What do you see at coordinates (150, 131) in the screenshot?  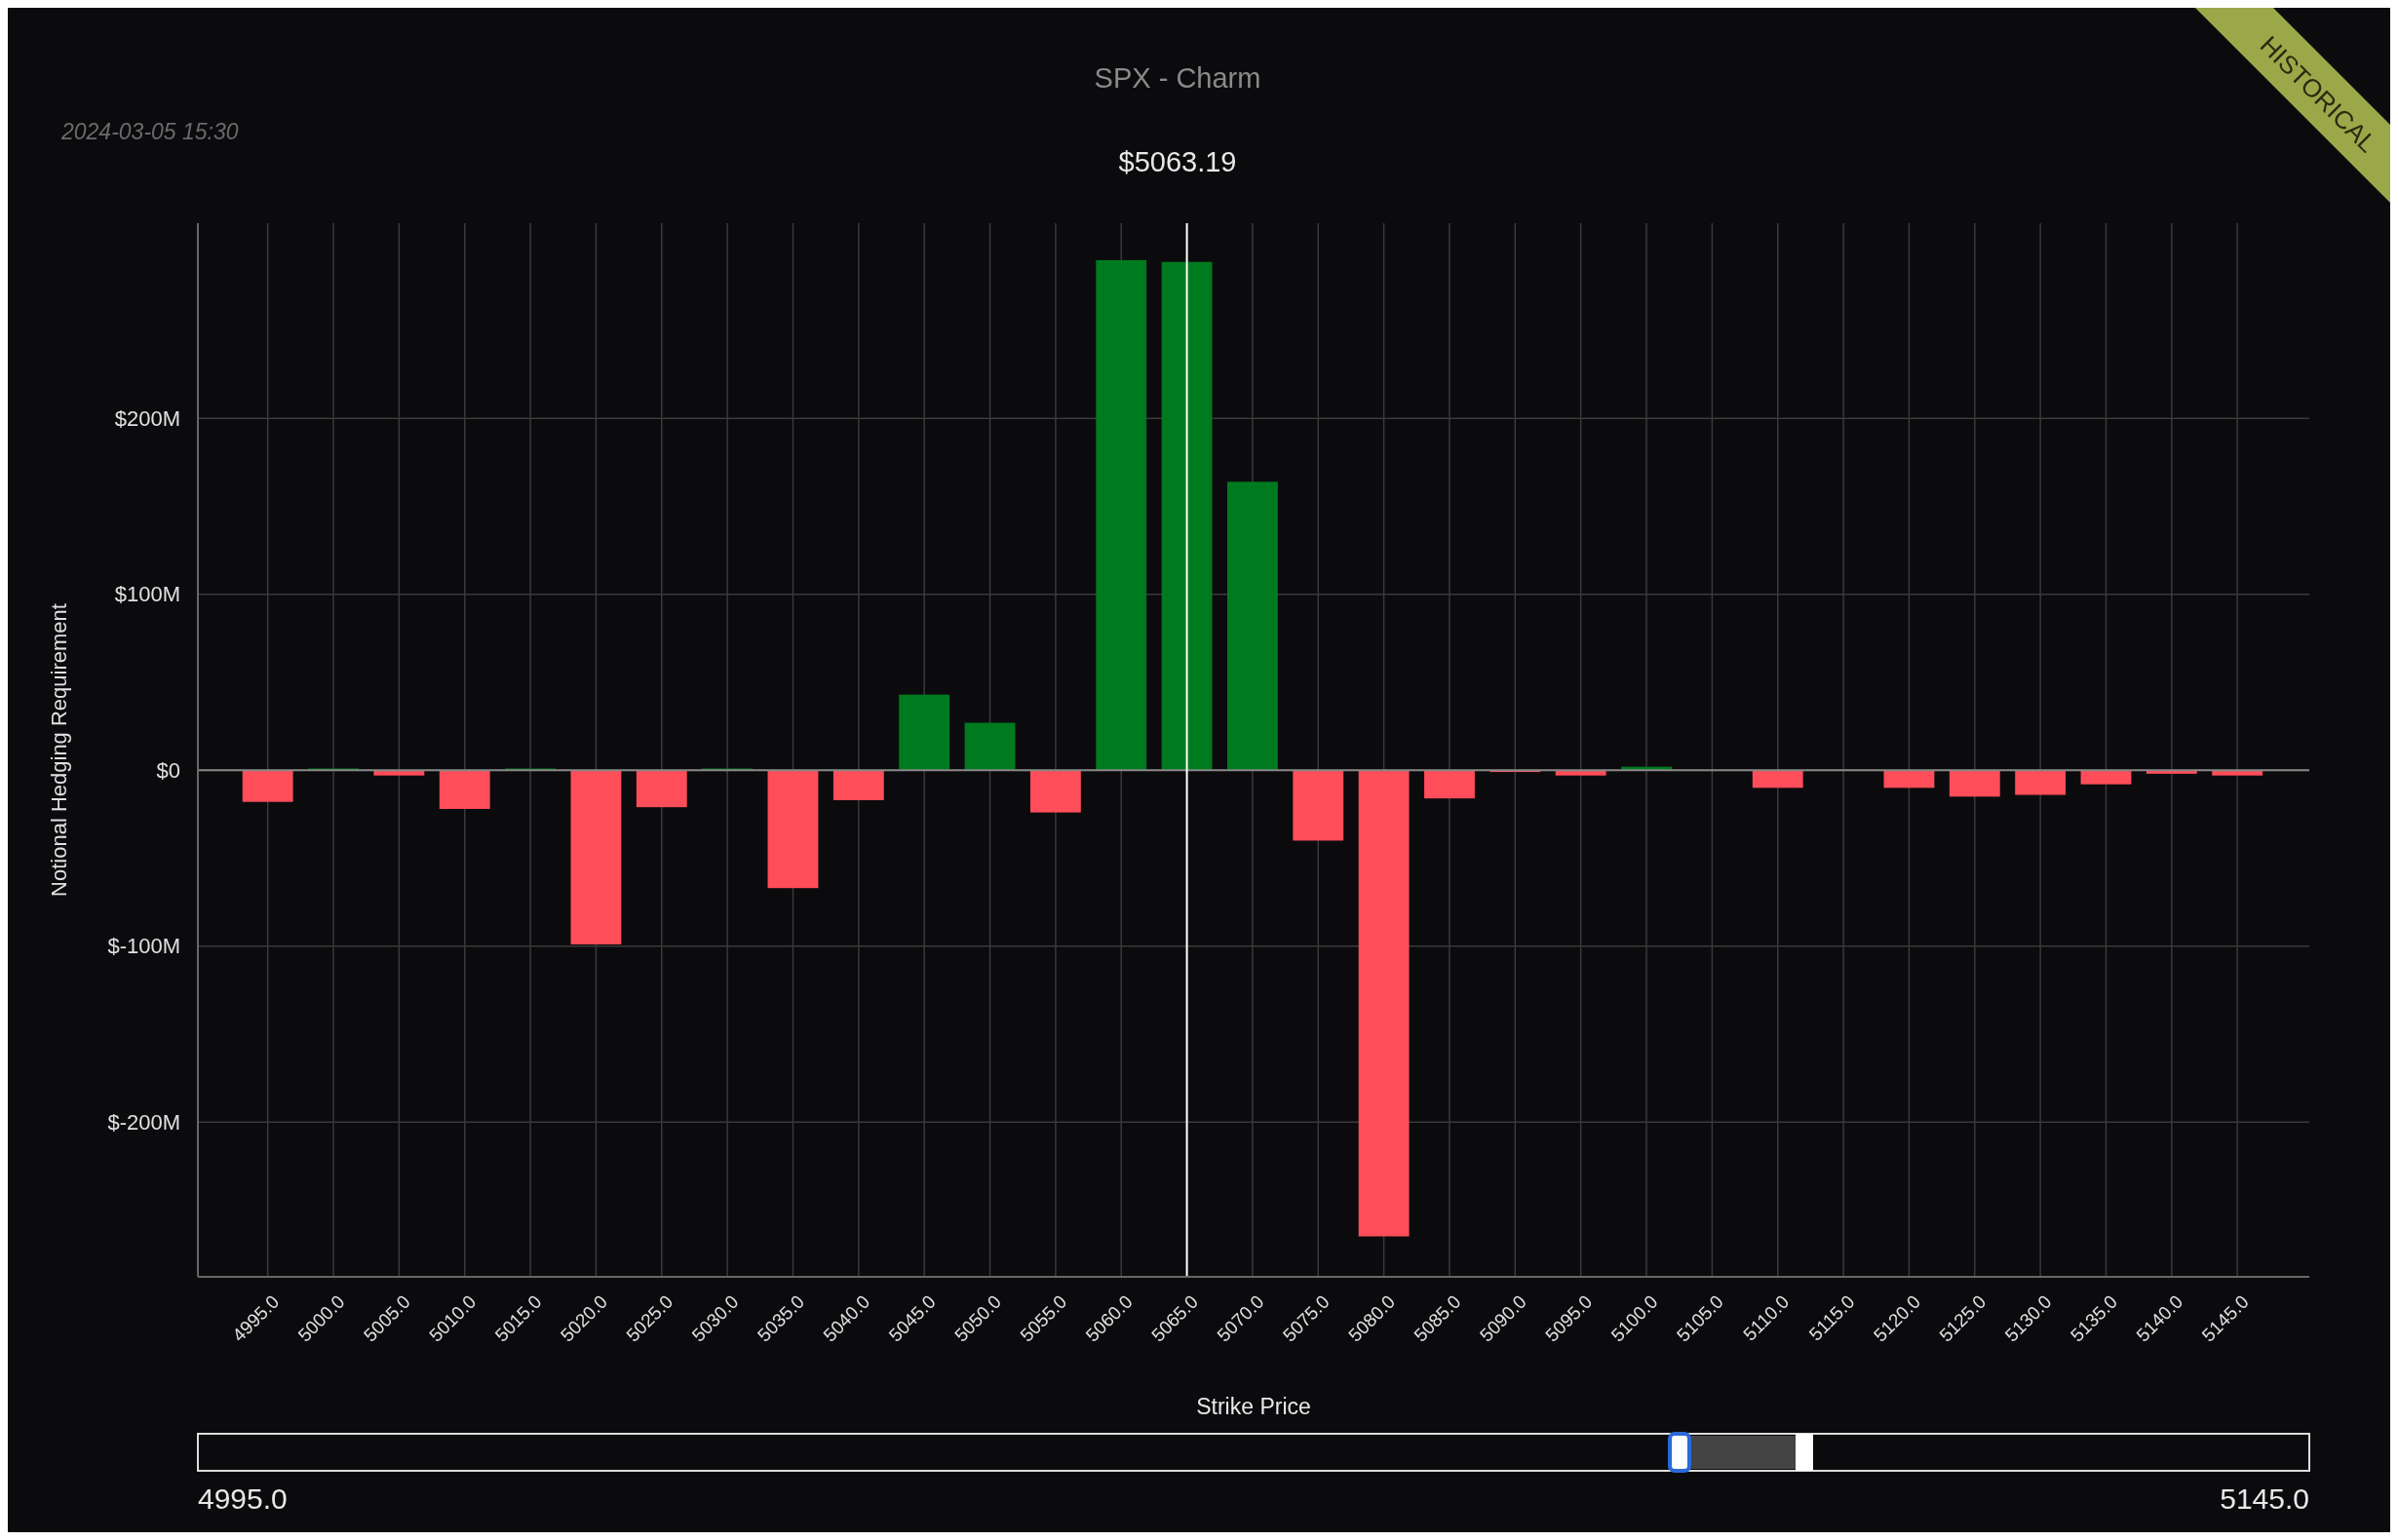 I see `text: 2024-03-05 15:30` at bounding box center [150, 131].